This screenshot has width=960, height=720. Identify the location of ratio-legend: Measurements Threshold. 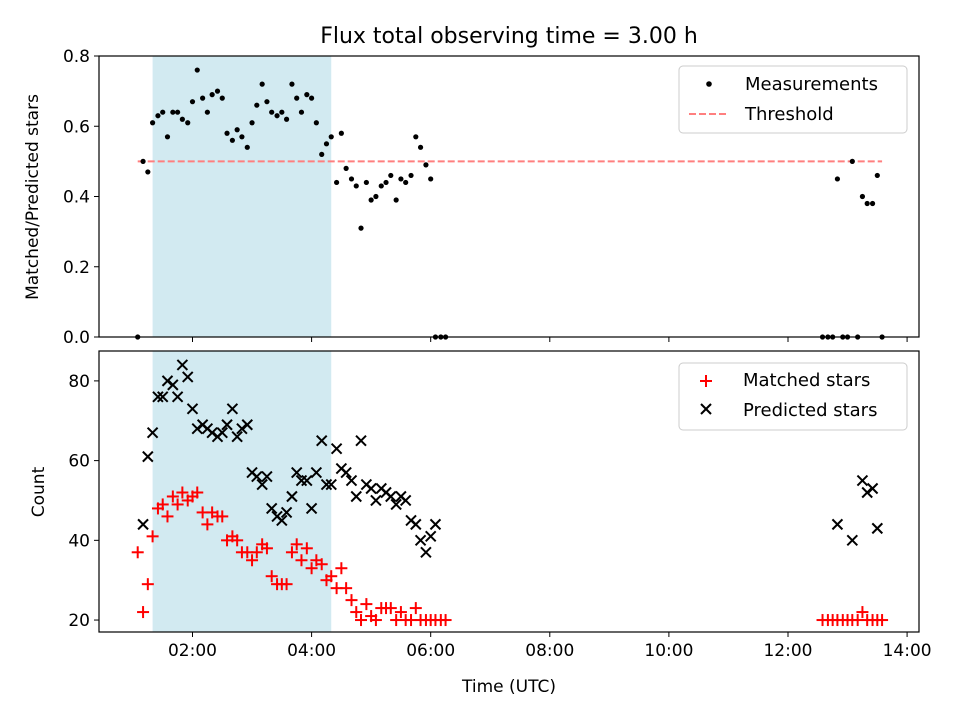
(793, 99).